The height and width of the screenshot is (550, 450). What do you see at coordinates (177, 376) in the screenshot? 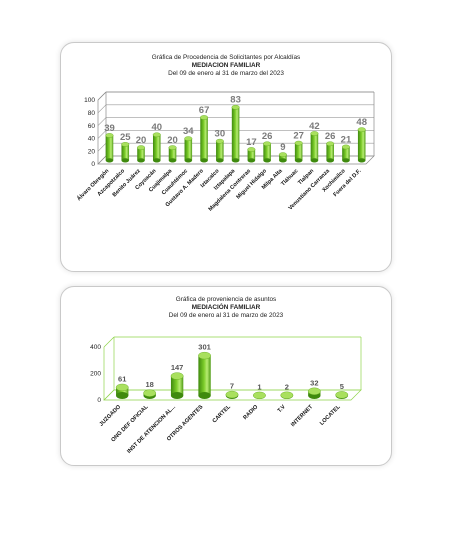
I see `bar-top-inst-de-atencion-al` at bounding box center [177, 376].